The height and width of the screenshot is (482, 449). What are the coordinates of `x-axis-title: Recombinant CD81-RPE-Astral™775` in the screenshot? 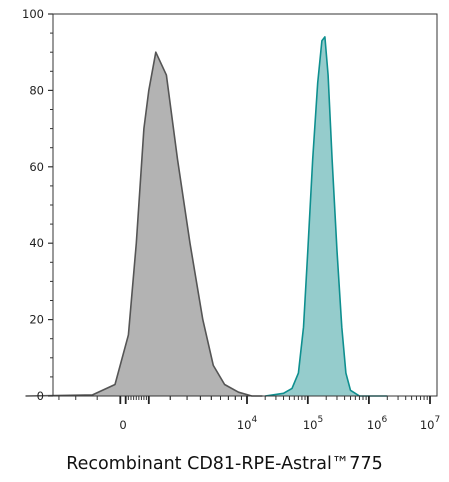 It's located at (224, 464).